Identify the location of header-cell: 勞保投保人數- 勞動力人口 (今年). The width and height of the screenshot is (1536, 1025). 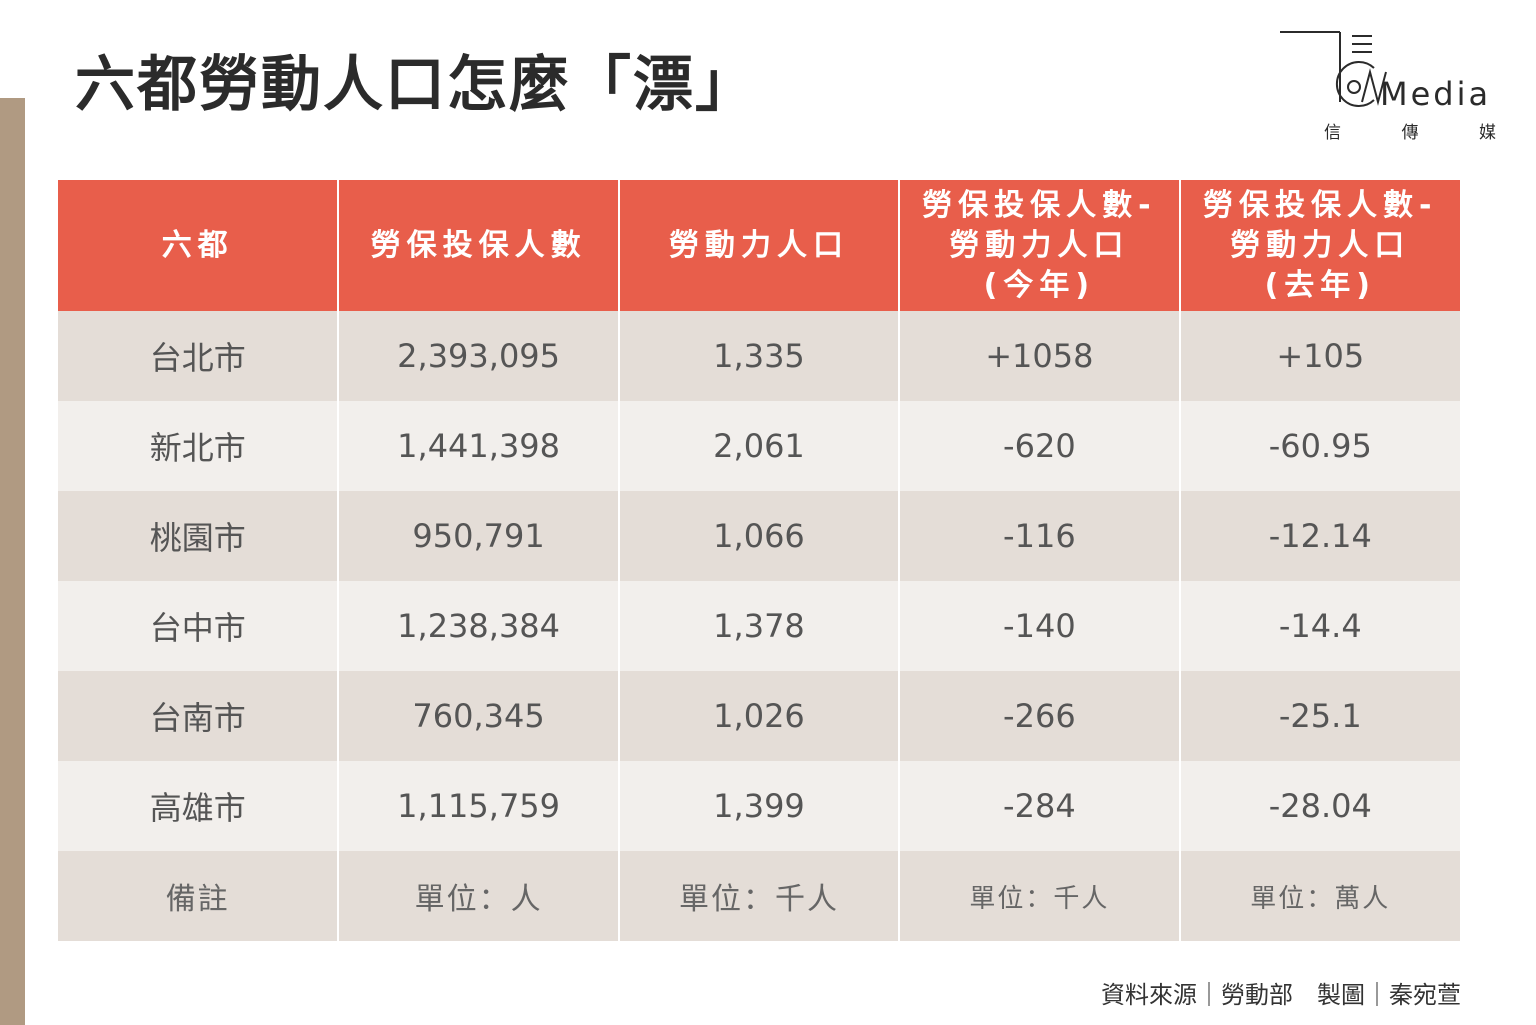
(1040, 245).